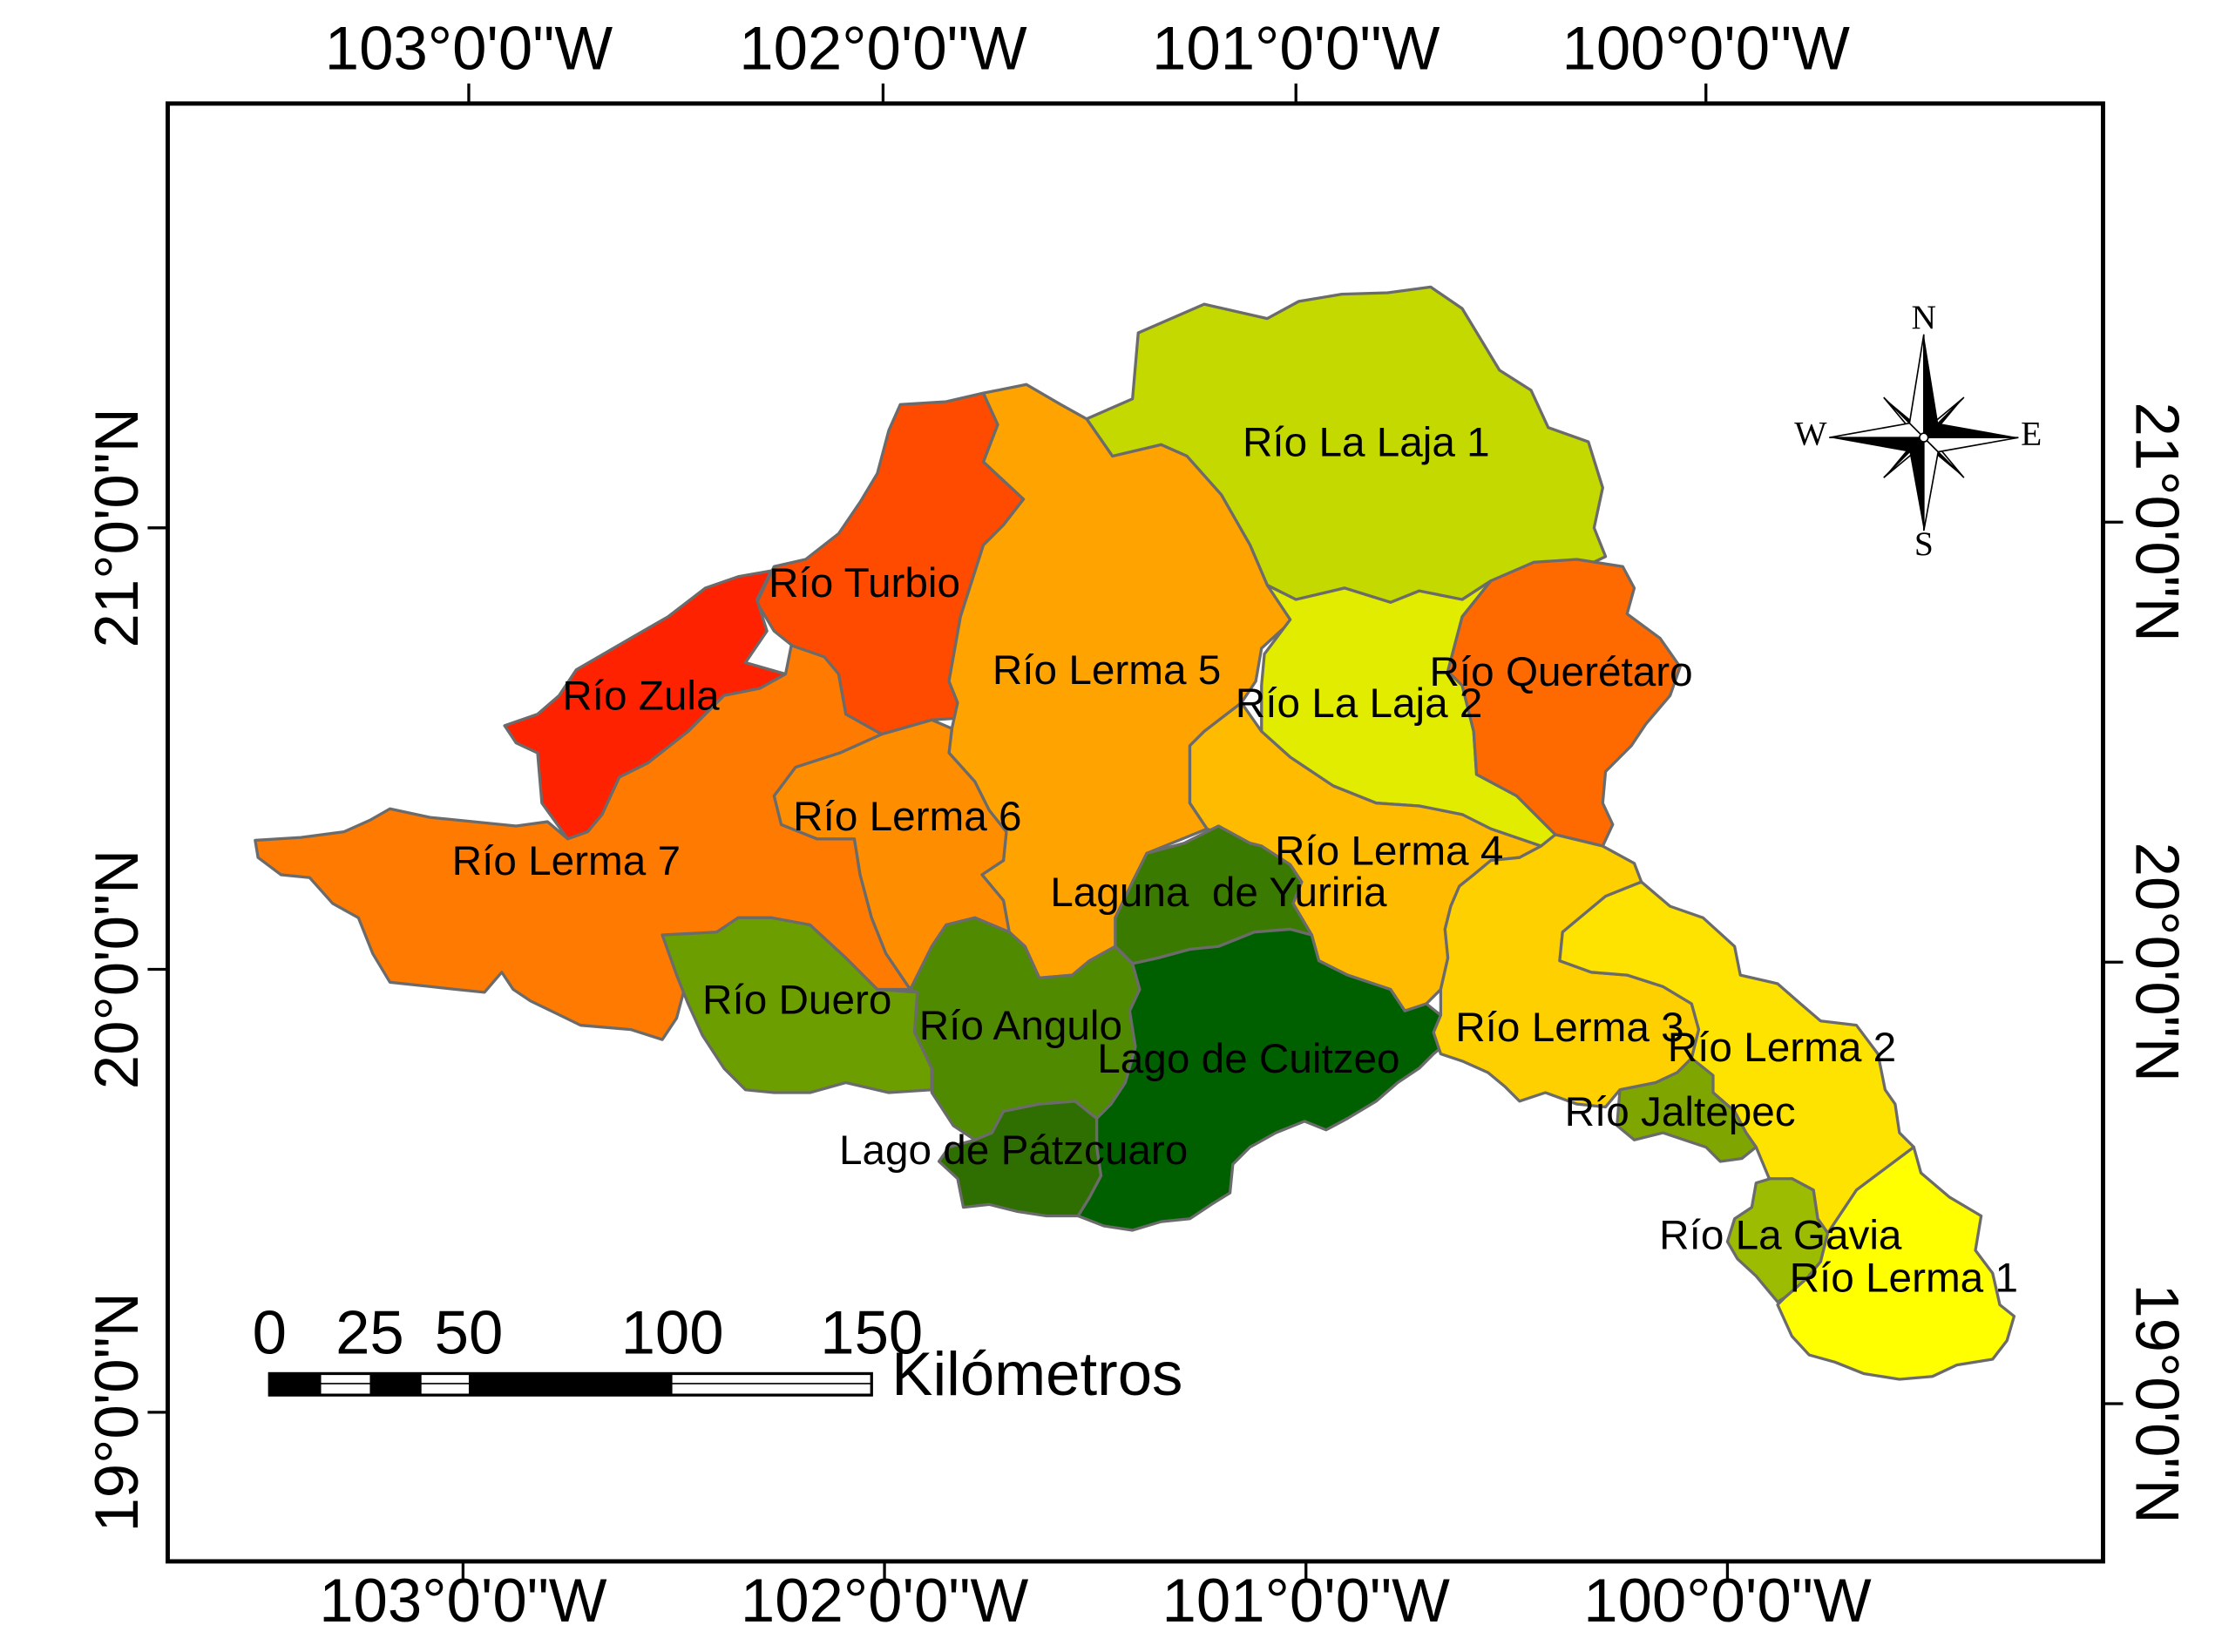 The width and height of the screenshot is (2222, 1652). I want to click on label-rio-zula: Río Zula, so click(641, 697).